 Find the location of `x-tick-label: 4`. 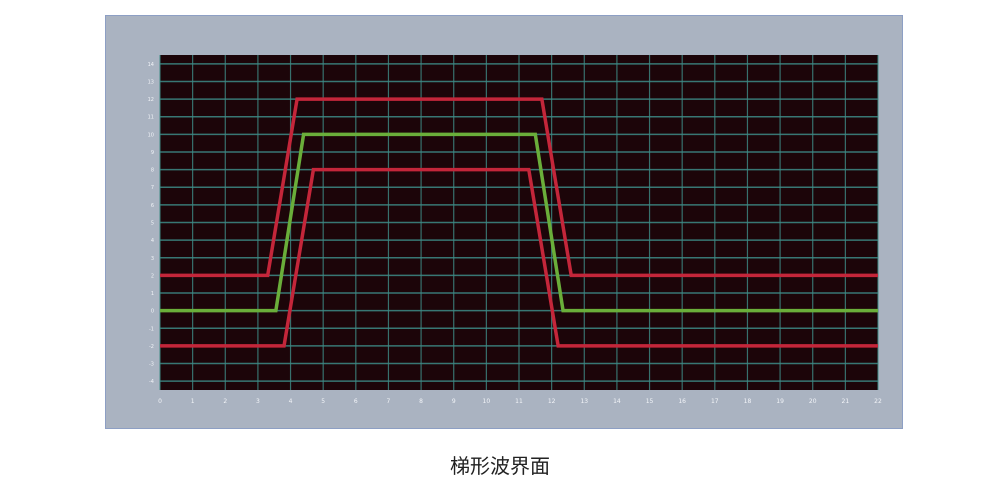

x-tick-label: 4 is located at coordinates (291, 401).